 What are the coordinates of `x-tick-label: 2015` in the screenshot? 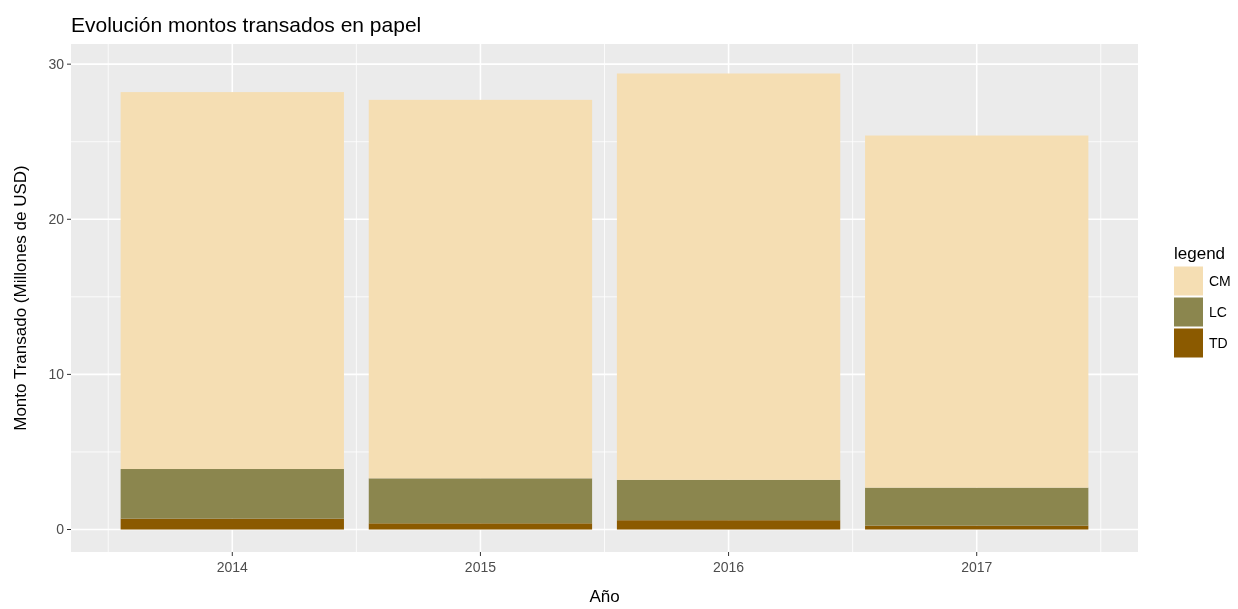 It's located at (480, 567).